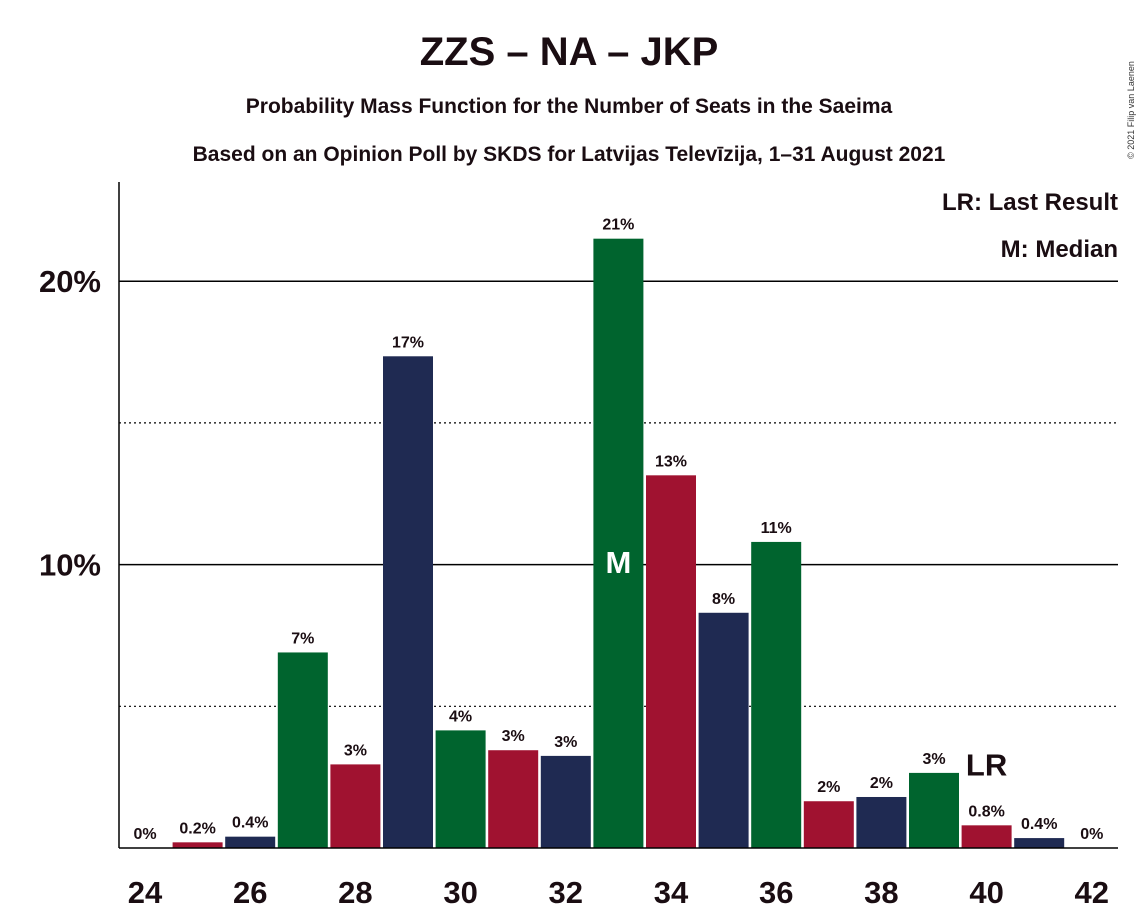 Image resolution: width=1139 pixels, height=924 pixels. What do you see at coordinates (618, 225) in the screenshot?
I see `data-label-seat-33: 21%` at bounding box center [618, 225].